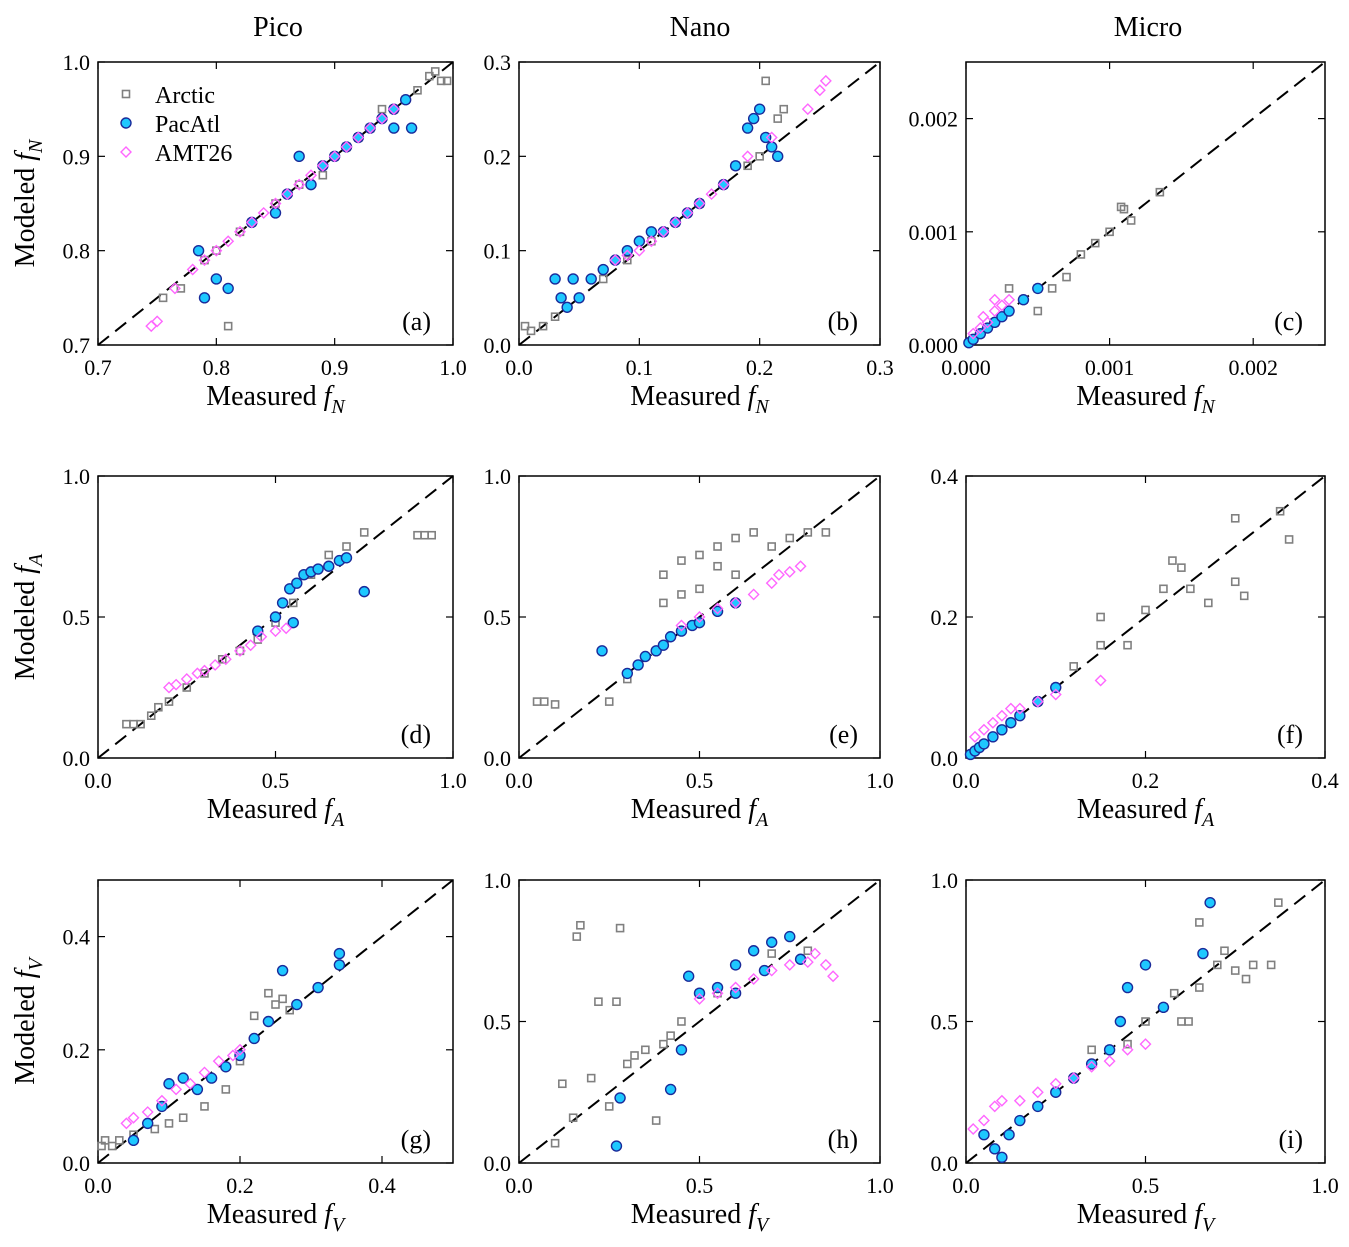 The height and width of the screenshot is (1247, 1349). What do you see at coordinates (1147, 1217) in the screenshot?
I see `x-axis-label: Measured fV` at bounding box center [1147, 1217].